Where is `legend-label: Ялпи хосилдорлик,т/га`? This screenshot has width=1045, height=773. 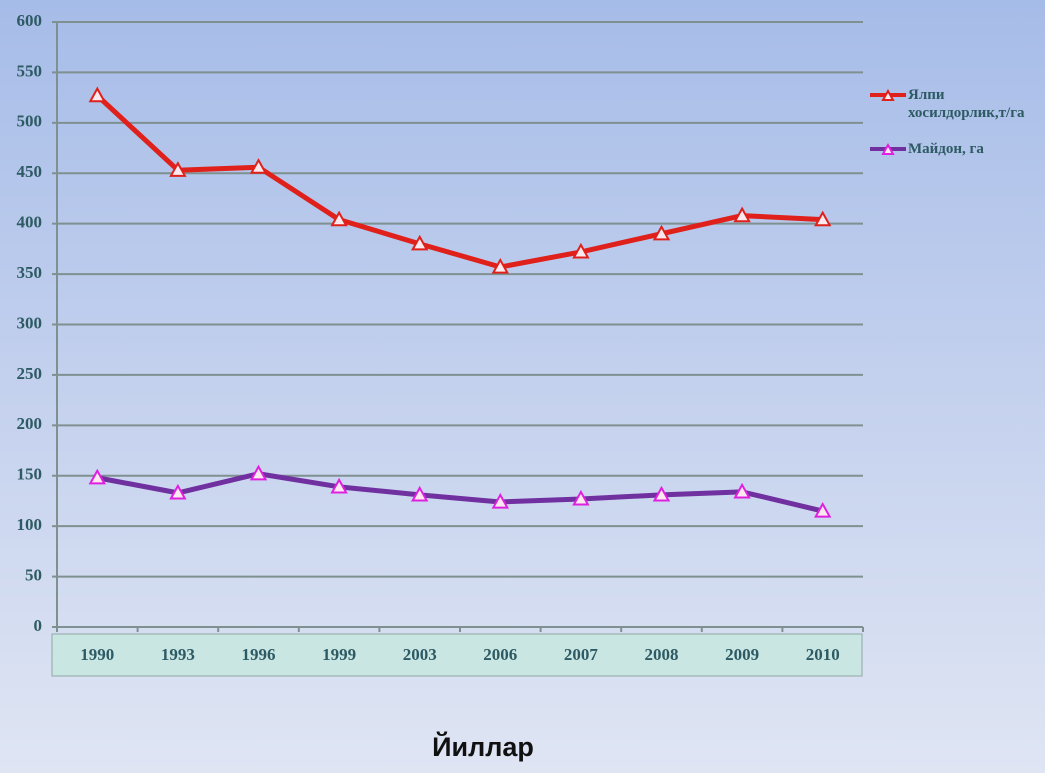 legend-label: Ялпи хосилдорлик,т/га is located at coordinates (966, 104).